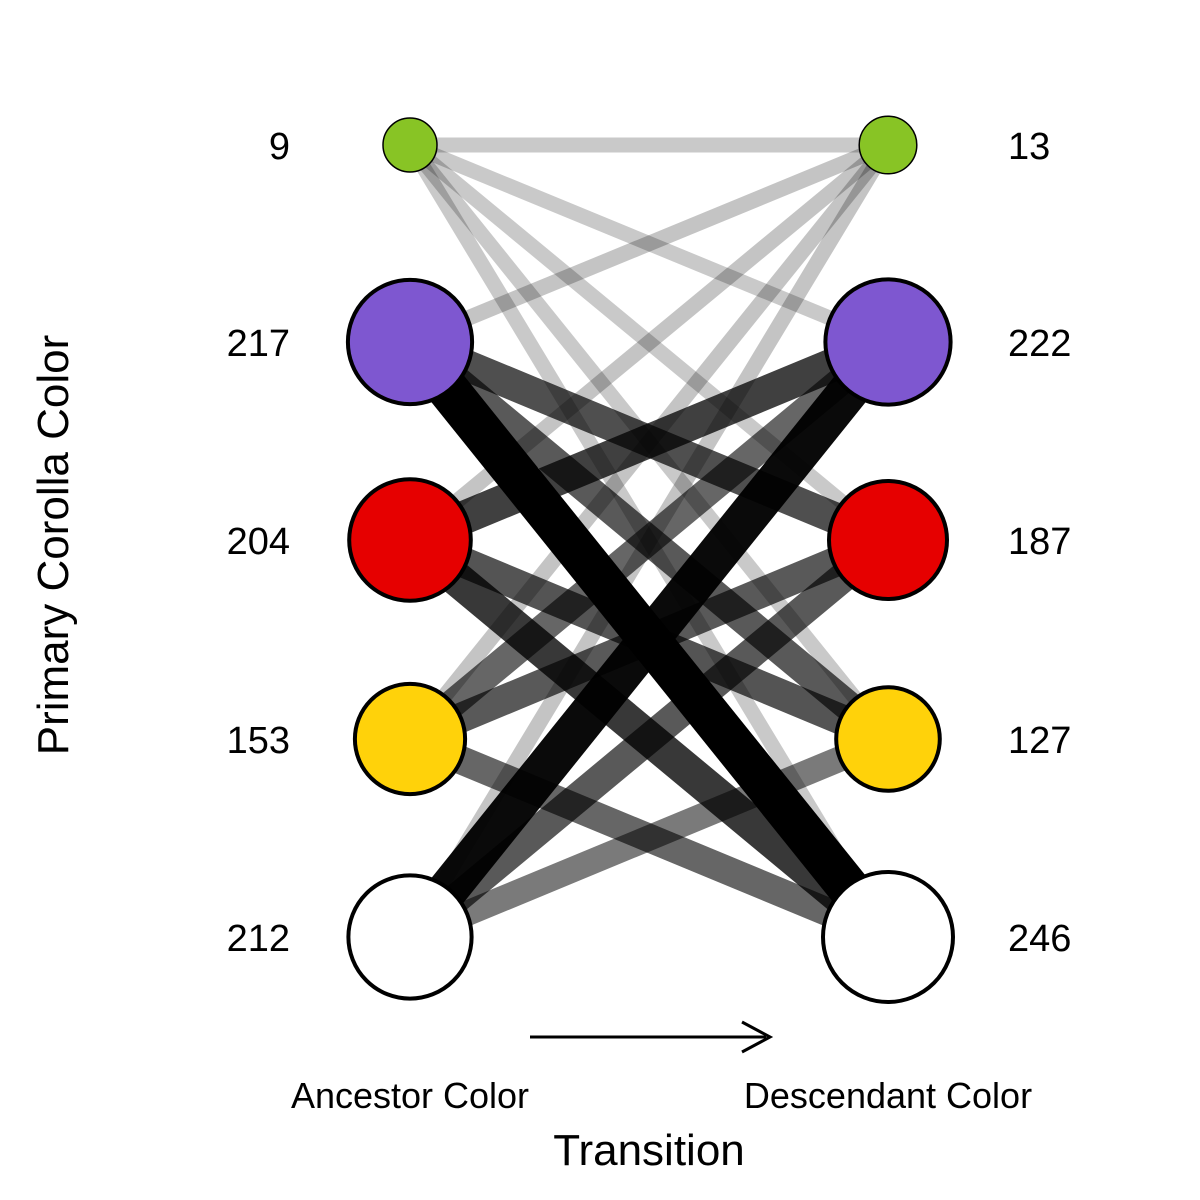 Image resolution: width=1200 pixels, height=1200 pixels. Describe the element at coordinates (410, 342) in the screenshot. I see `ancestor-node-purple` at that location.